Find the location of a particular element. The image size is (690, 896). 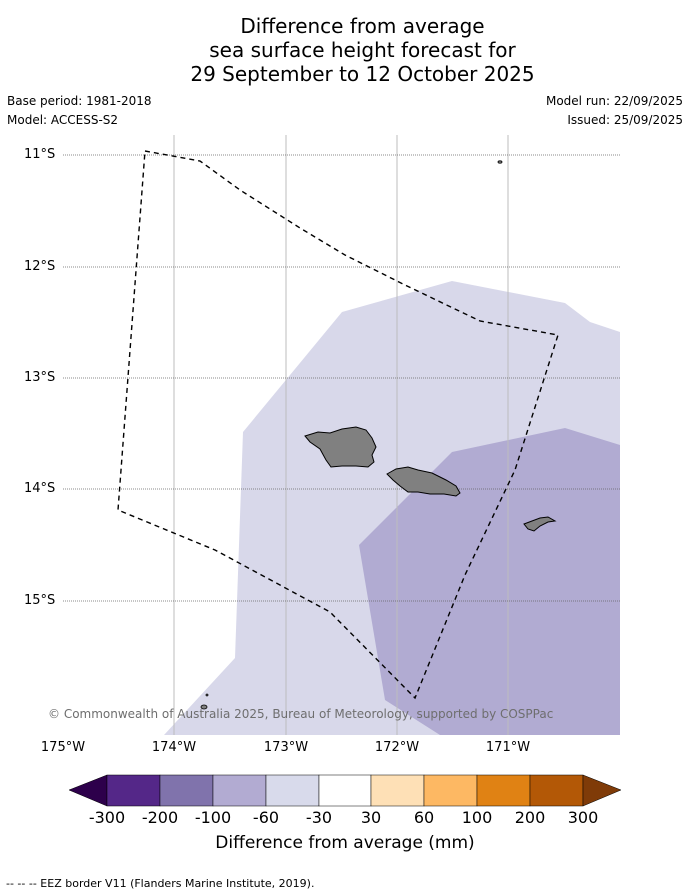

lat-label-11s: 11°S is located at coordinates (40, 154).